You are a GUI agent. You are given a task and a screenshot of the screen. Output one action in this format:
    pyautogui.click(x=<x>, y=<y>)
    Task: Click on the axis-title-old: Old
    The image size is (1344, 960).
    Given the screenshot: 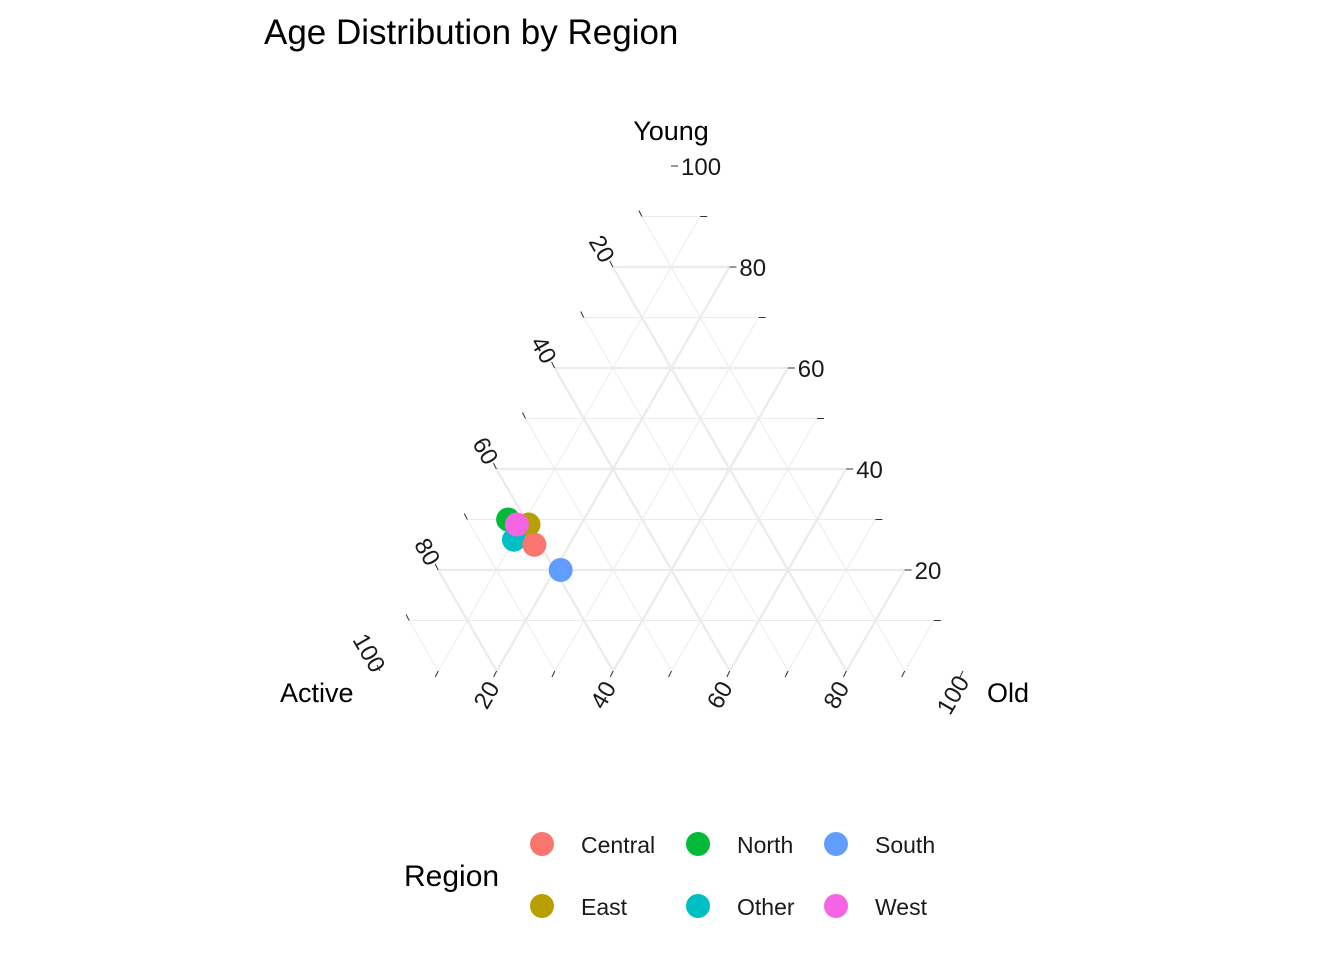 What is the action you would take?
    pyautogui.click(x=1008, y=693)
    